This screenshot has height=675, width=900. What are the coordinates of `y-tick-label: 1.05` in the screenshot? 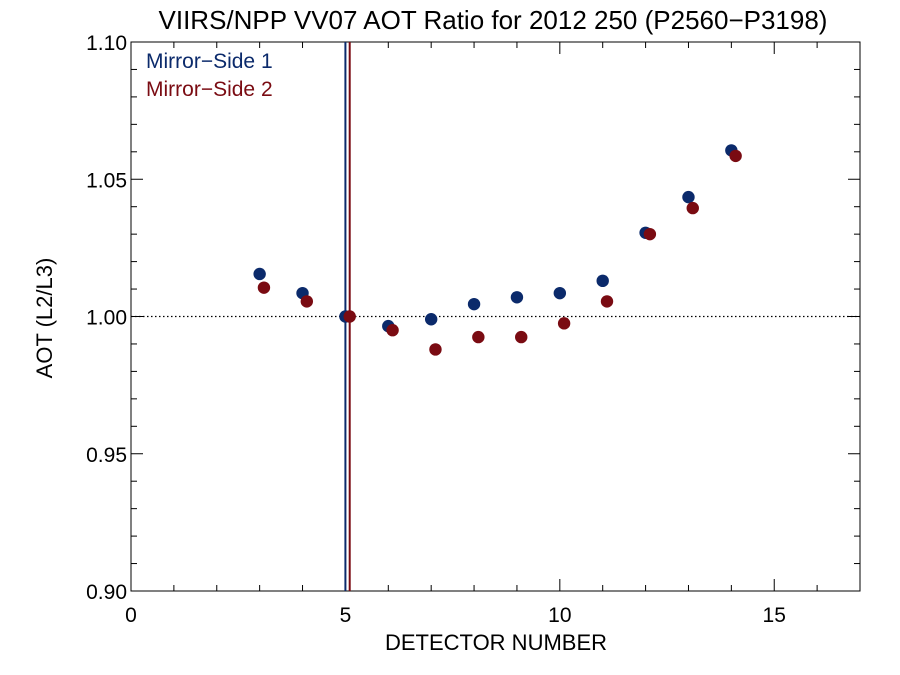 It's located at (106, 180).